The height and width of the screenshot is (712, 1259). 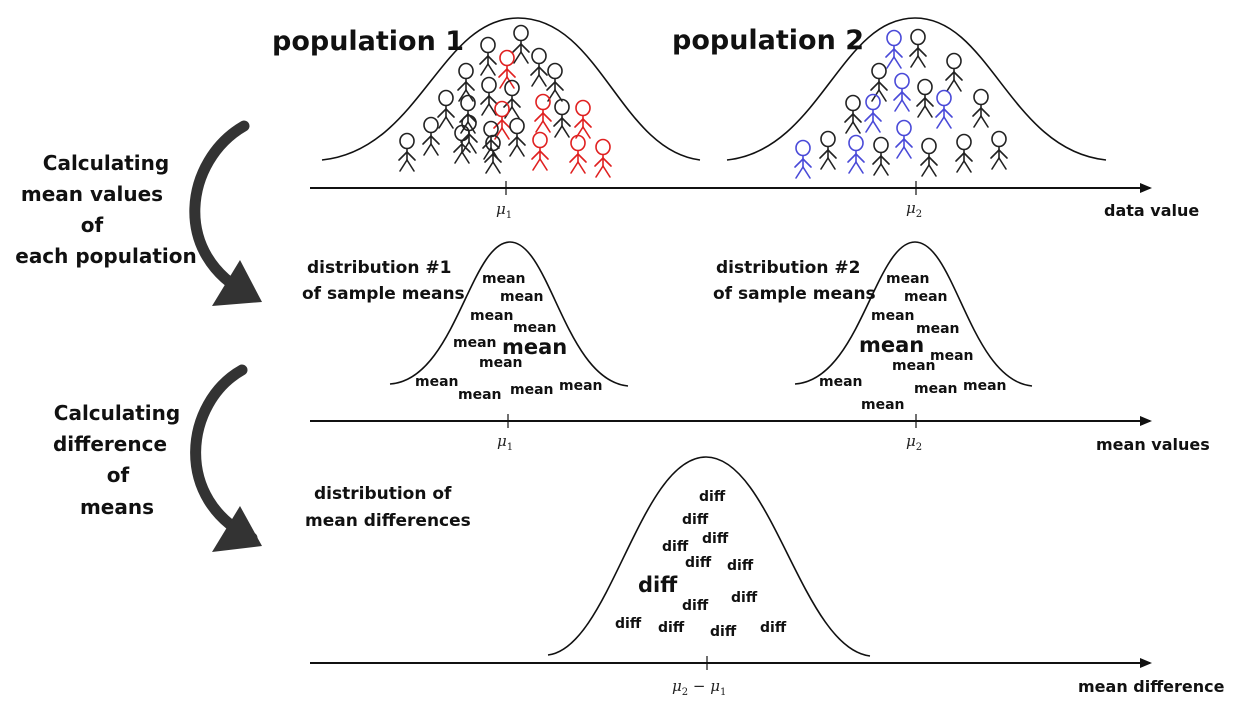 I want to click on step-1-arrowhead, so click(x=237, y=283).